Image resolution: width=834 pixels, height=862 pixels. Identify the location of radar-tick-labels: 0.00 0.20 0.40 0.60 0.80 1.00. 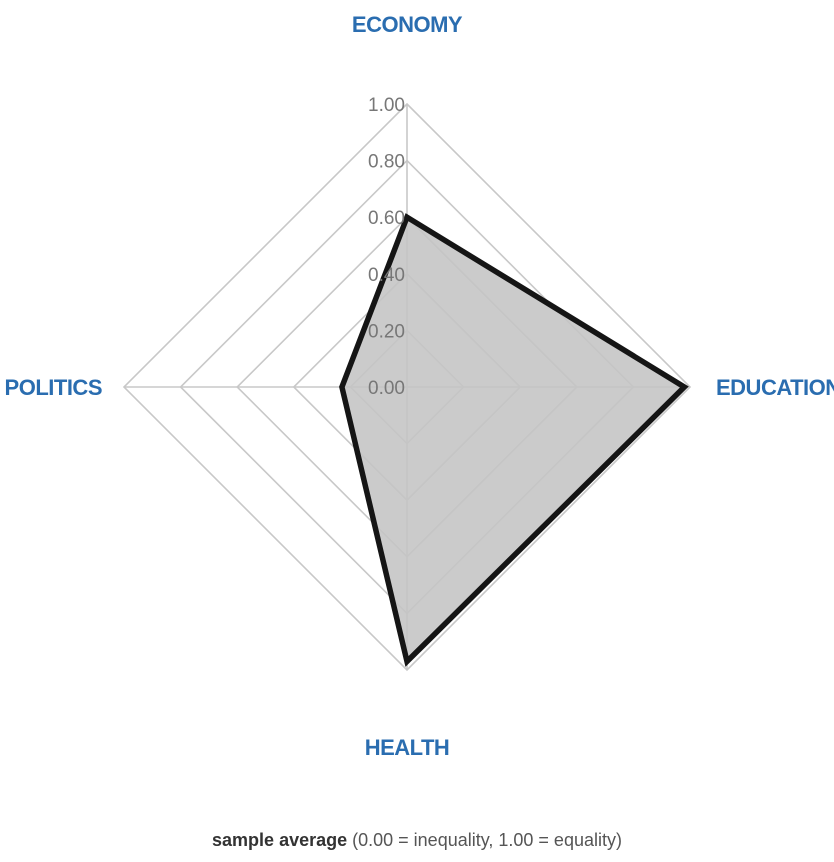
(386, 247).